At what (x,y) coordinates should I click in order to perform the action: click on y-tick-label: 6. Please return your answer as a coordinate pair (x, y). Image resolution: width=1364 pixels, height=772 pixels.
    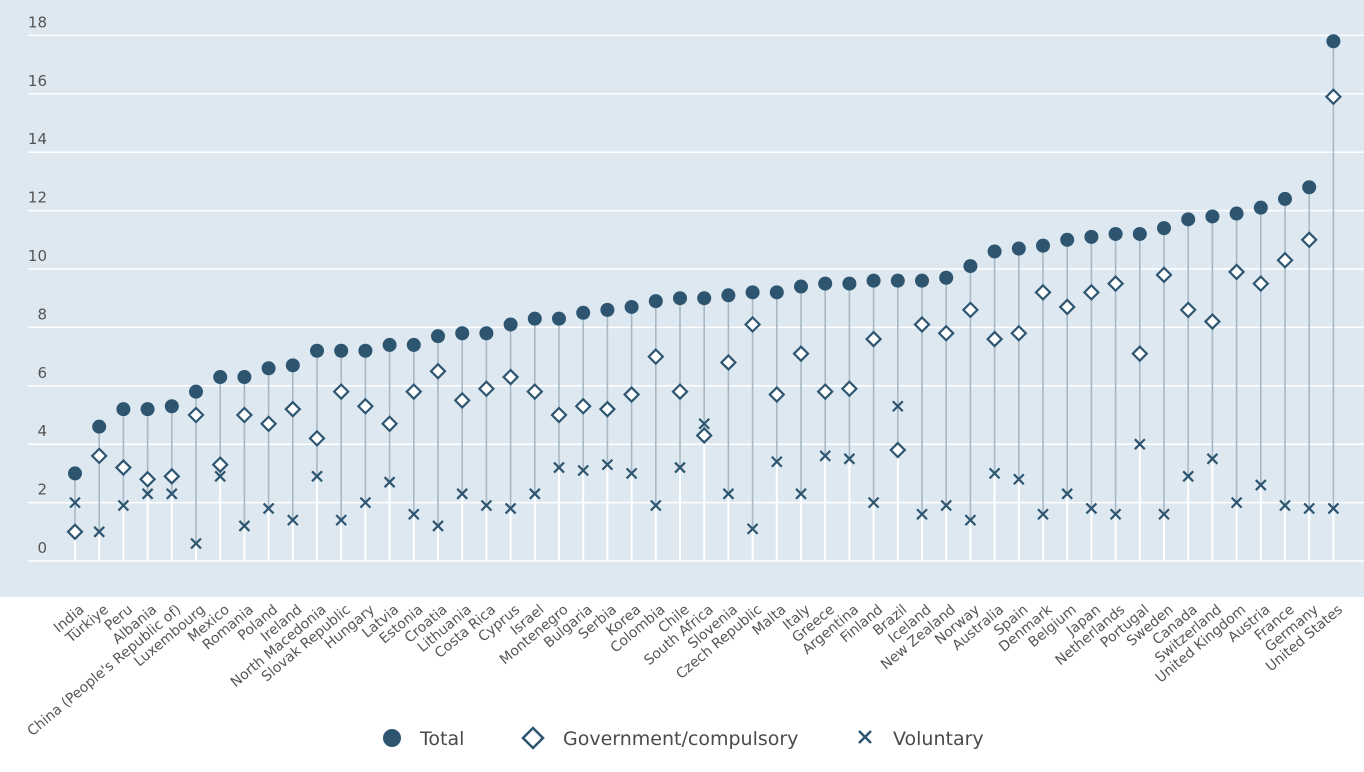
    Looking at the image, I should click on (42, 373).